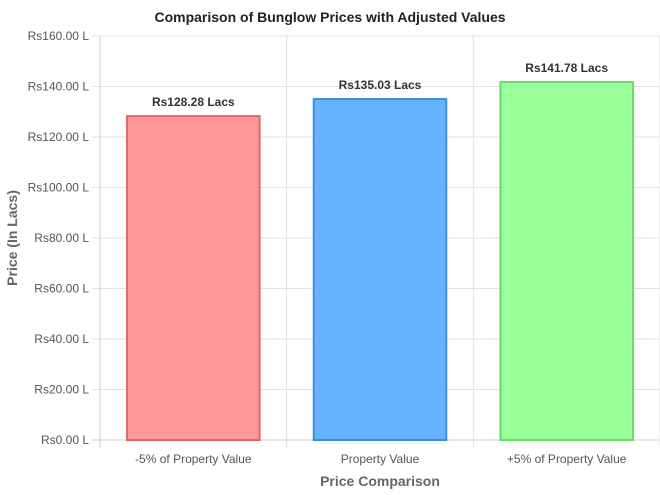 This screenshot has width=660, height=495. I want to click on y-tick-label: Rs120.00 L, so click(59, 137).